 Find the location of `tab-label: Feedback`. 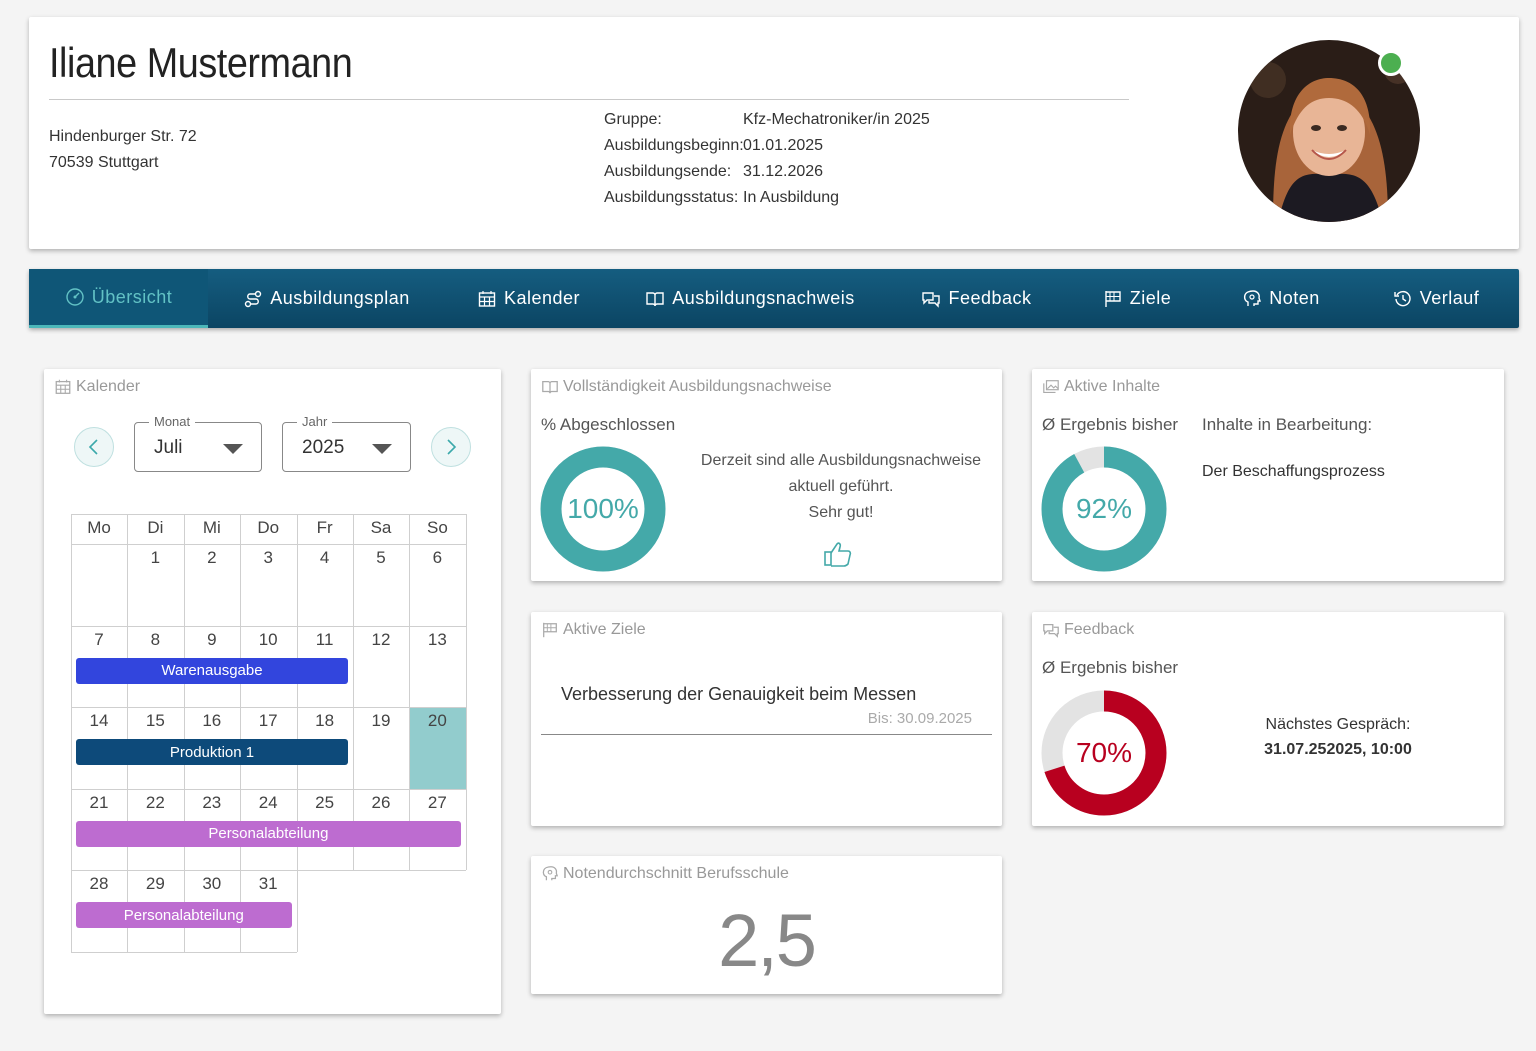

tab-label: Feedback is located at coordinates (990, 298).